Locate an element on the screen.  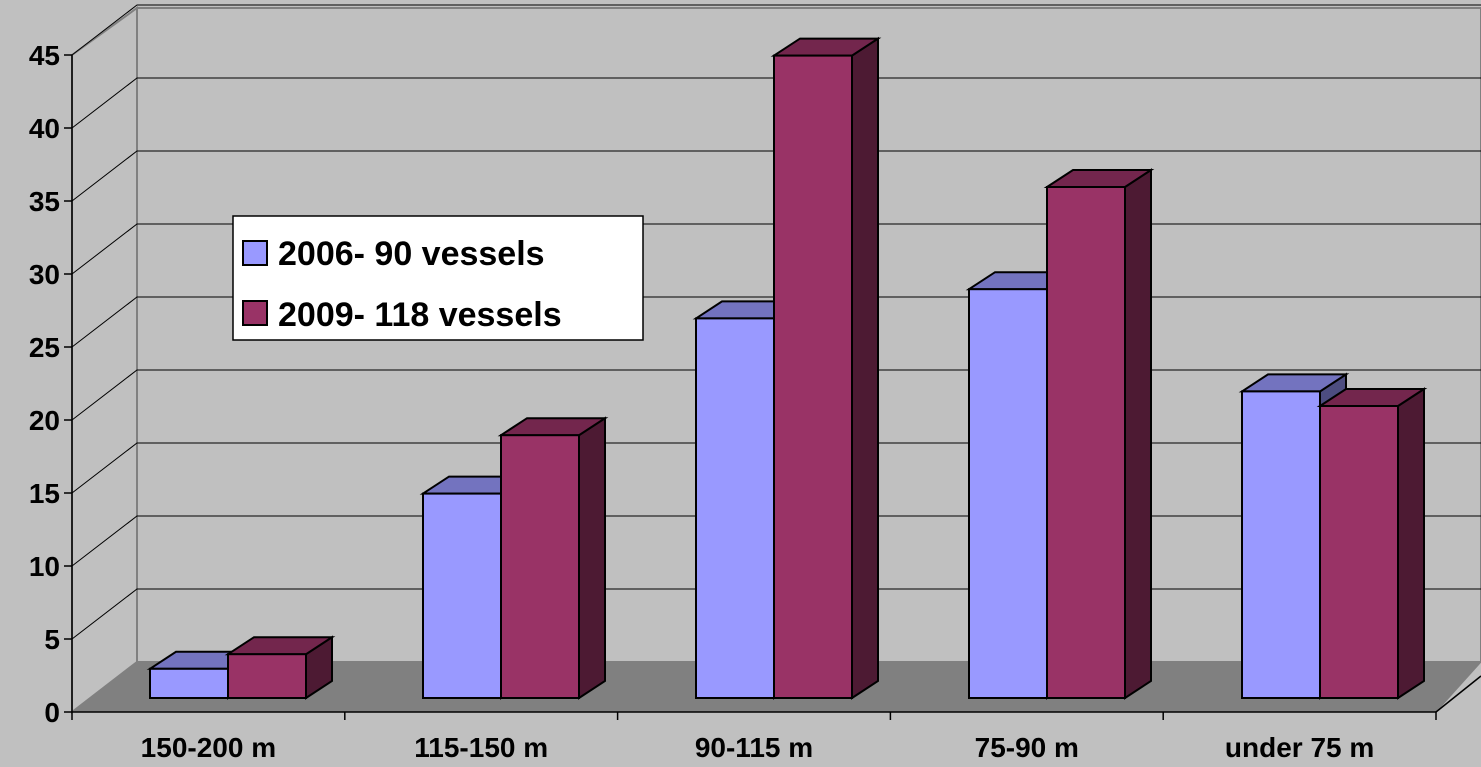
x-category-label: 75-90 m is located at coordinates (1027, 747).